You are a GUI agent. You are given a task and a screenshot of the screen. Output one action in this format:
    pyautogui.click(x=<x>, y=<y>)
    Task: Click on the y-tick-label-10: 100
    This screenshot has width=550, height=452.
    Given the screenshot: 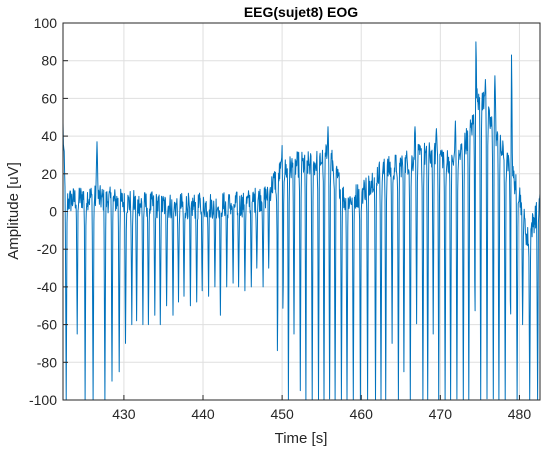 What is the action you would take?
    pyautogui.click(x=46, y=23)
    